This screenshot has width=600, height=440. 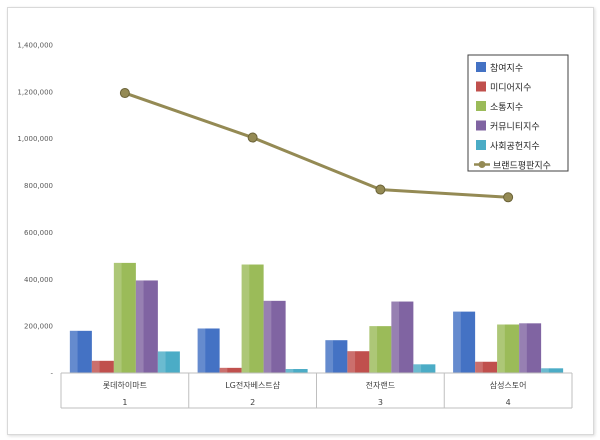 What do you see at coordinates (482, 164) in the screenshot?
I see `legend-line-marker` at bounding box center [482, 164].